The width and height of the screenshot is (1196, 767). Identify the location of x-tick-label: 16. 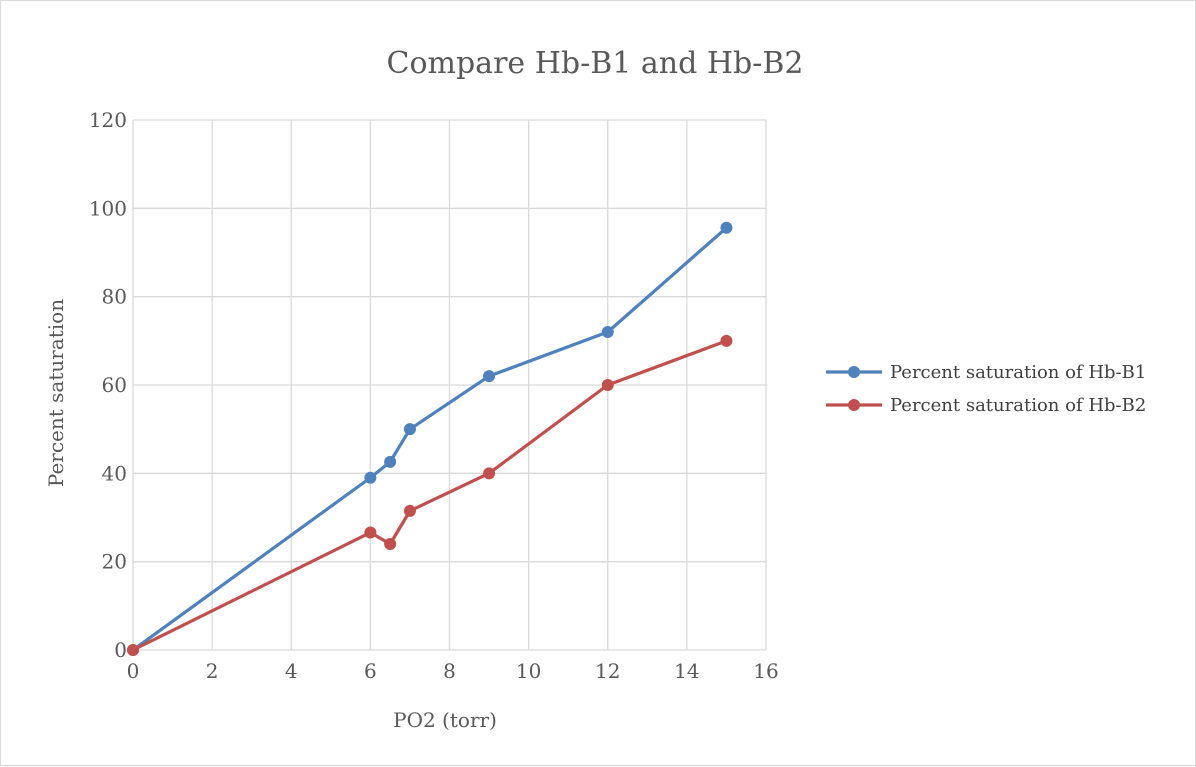
(765, 671).